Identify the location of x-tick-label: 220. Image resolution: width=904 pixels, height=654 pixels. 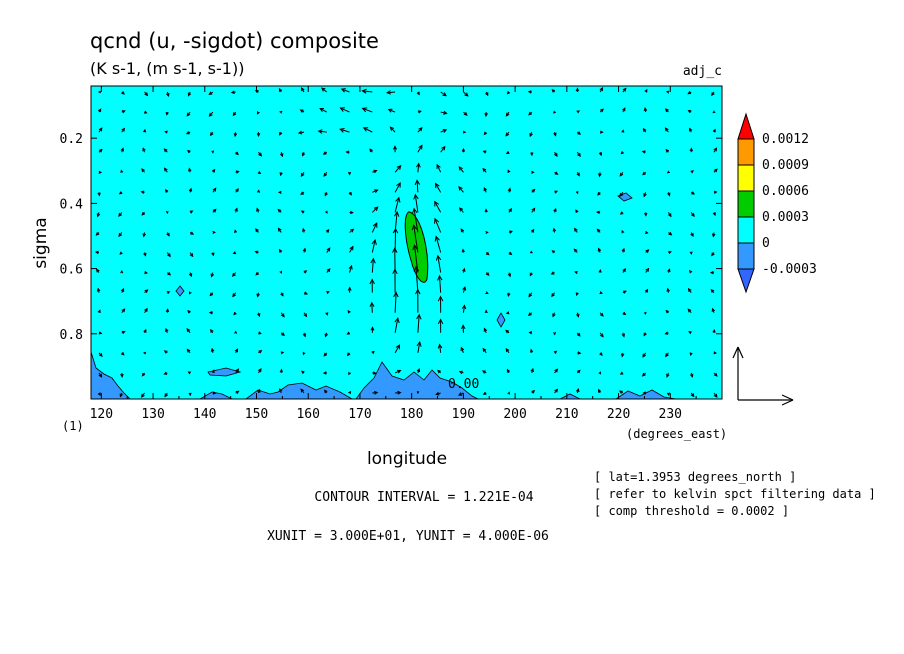
(618, 414).